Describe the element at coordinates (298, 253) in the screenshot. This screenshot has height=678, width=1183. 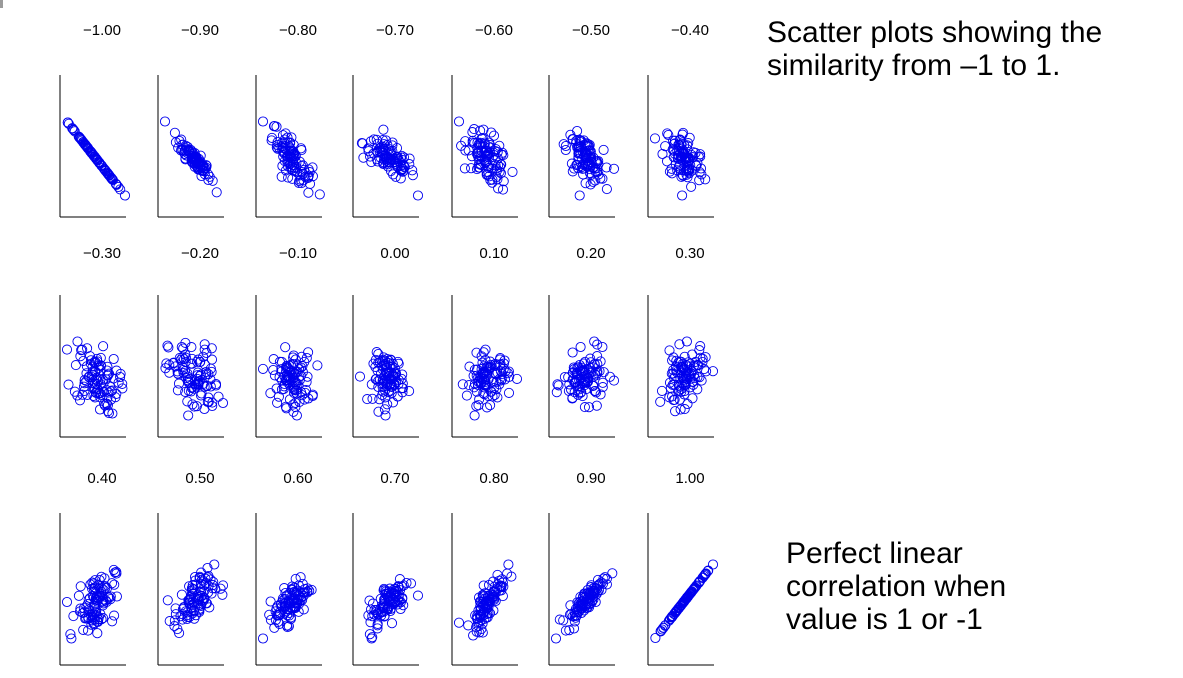
I see `panel-label: −0.10` at that location.